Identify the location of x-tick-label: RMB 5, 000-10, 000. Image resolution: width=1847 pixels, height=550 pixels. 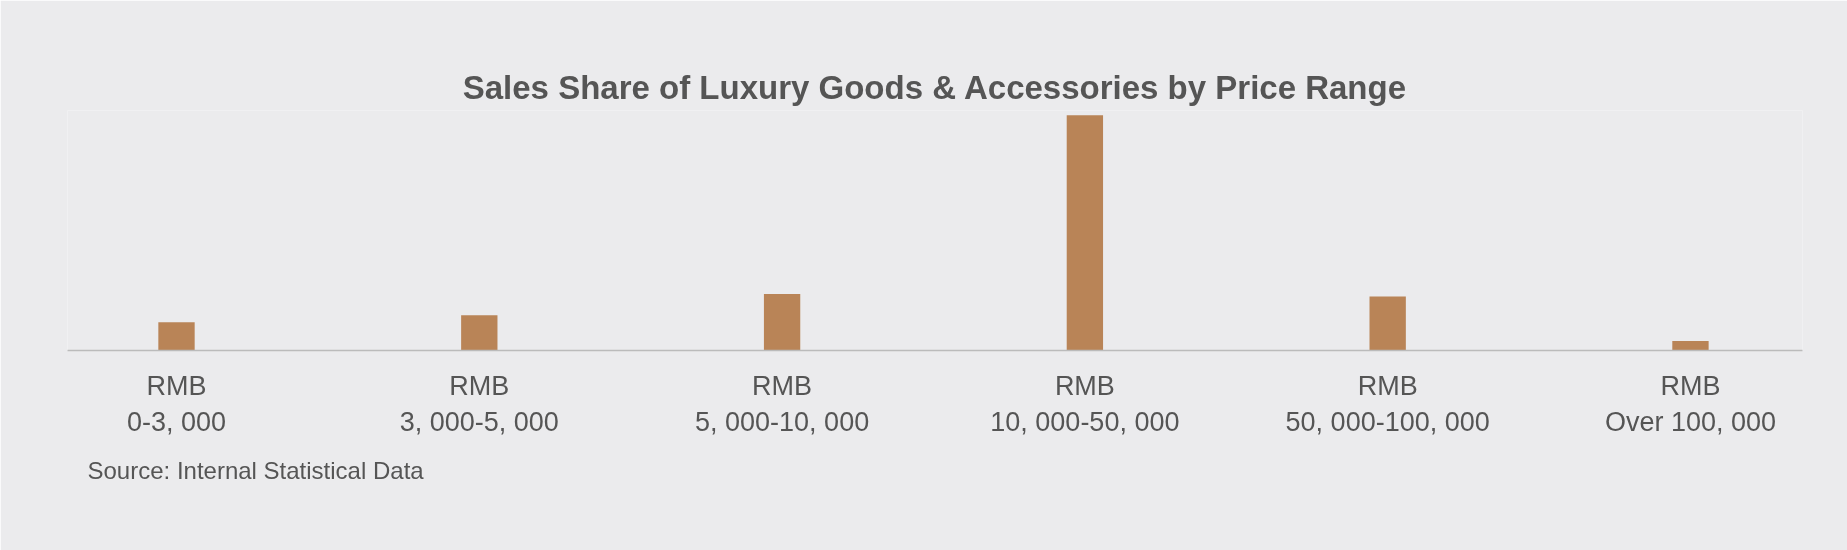
(782, 403).